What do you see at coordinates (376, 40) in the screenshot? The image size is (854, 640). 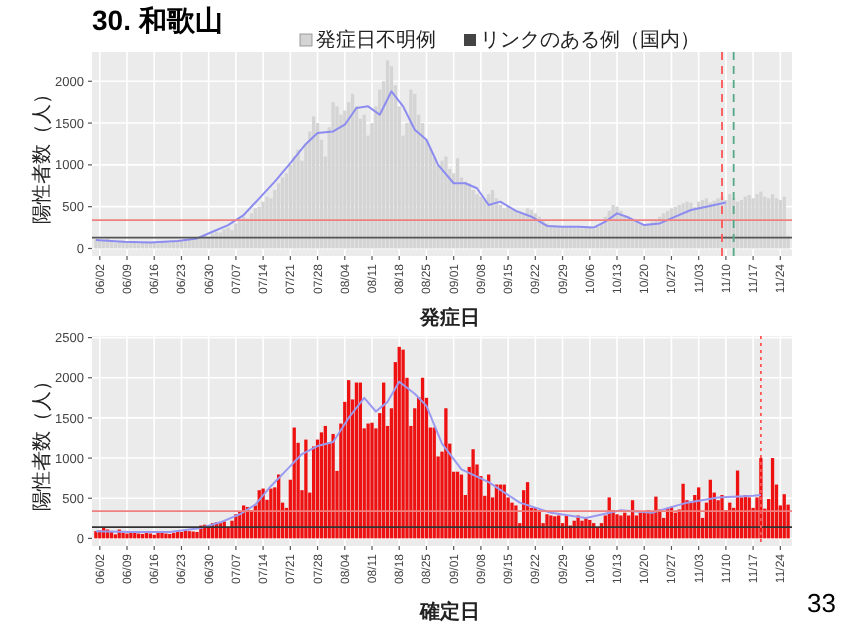 I see `legend-label: 発症日不明例` at bounding box center [376, 40].